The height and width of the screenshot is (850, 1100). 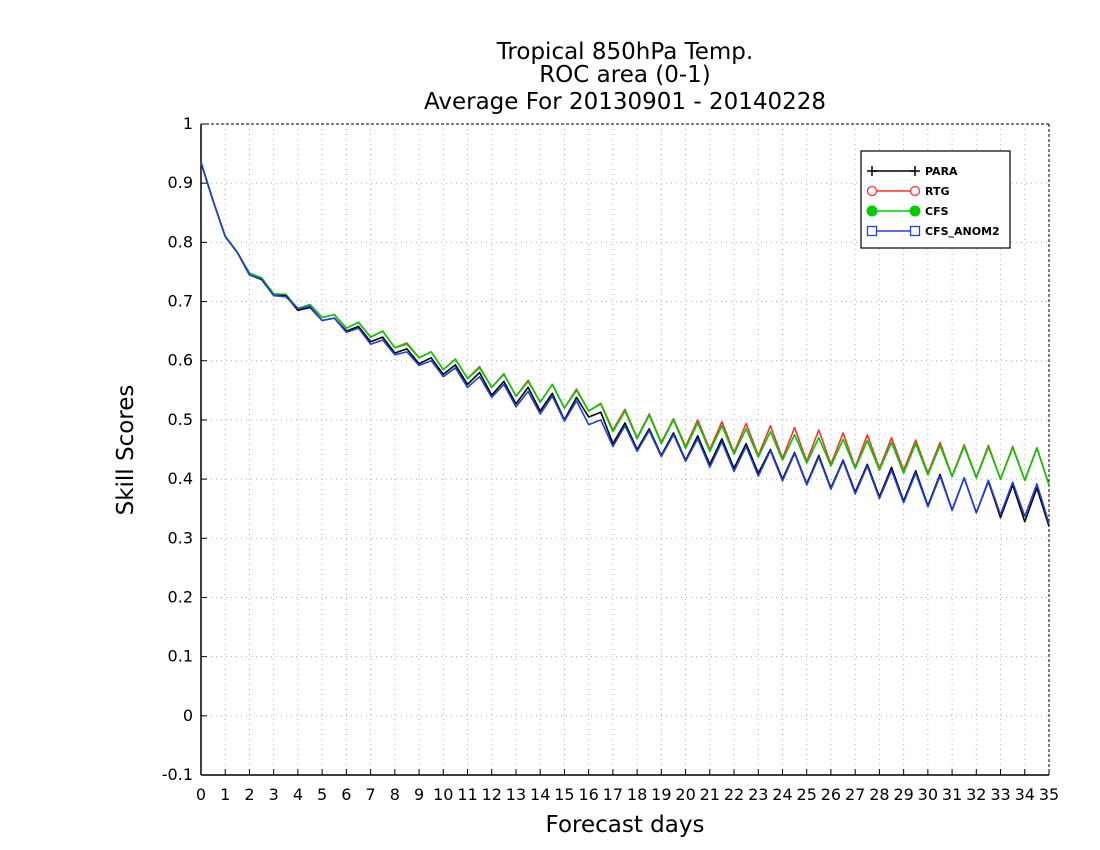 I want to click on y-tick-label: 0.6, so click(x=180, y=360).